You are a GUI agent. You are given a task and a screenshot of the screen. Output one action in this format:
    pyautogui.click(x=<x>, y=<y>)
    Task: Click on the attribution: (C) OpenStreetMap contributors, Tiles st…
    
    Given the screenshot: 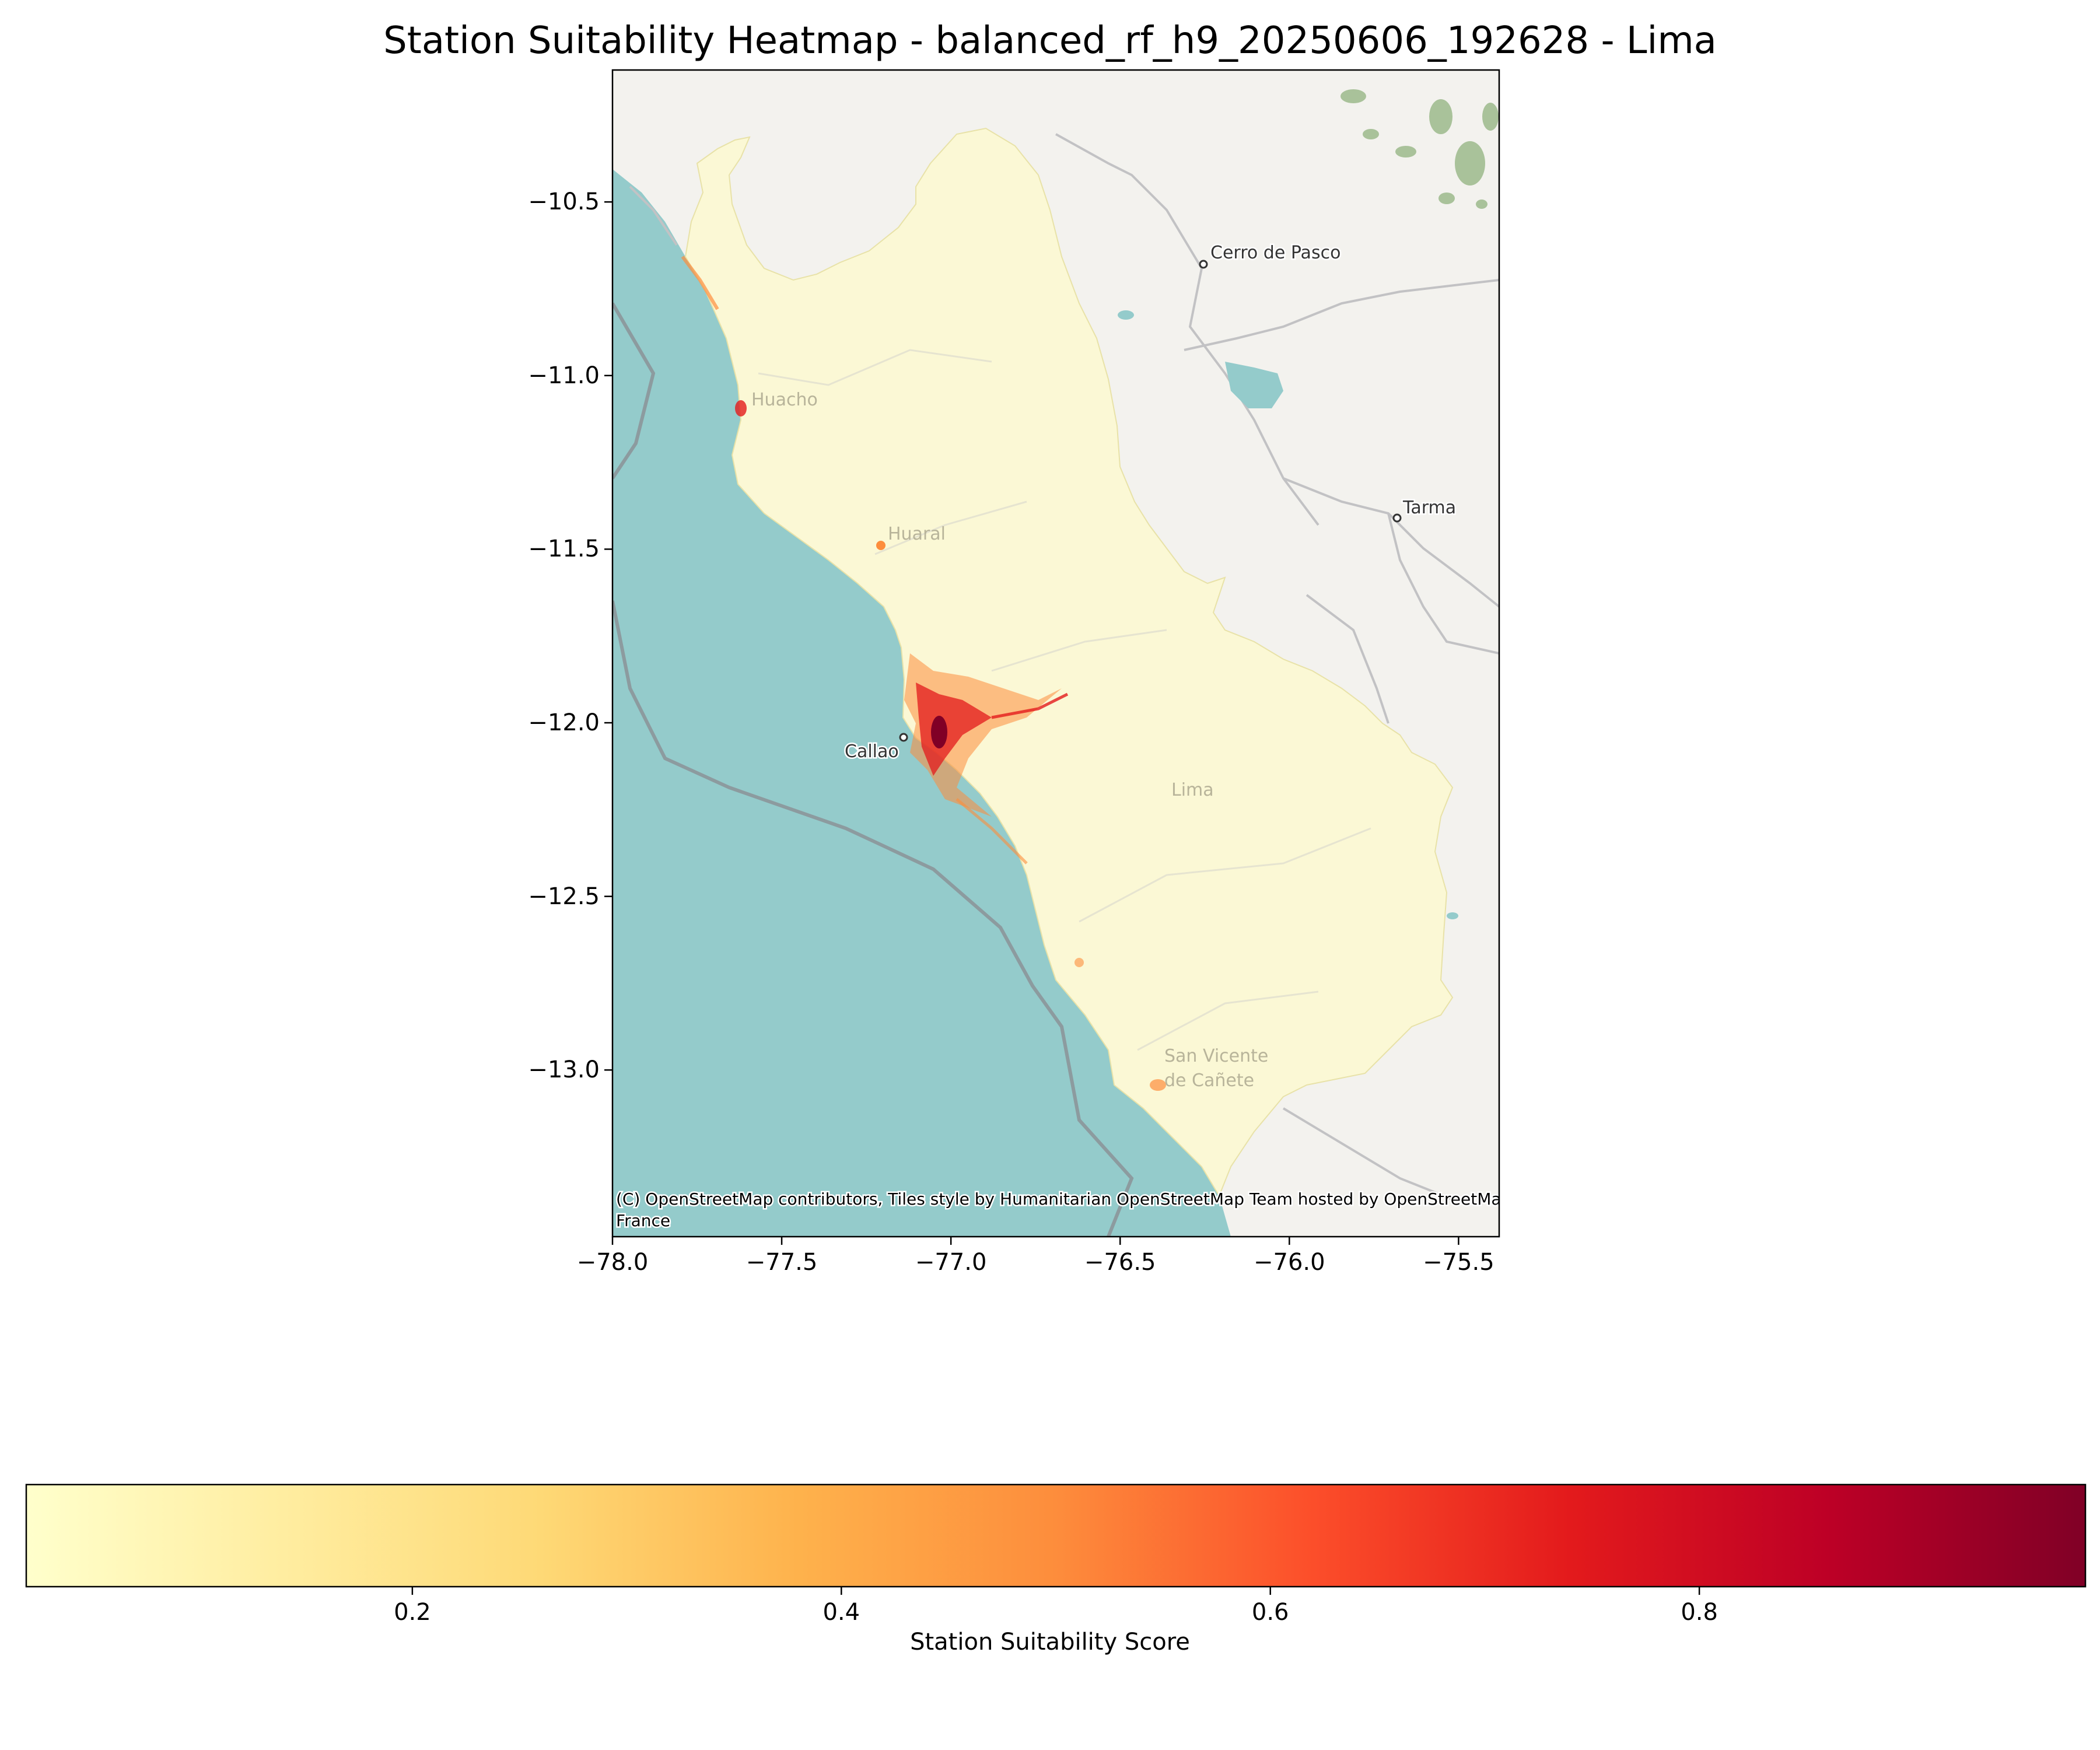 What is the action you would take?
    pyautogui.click(x=1063, y=1210)
    